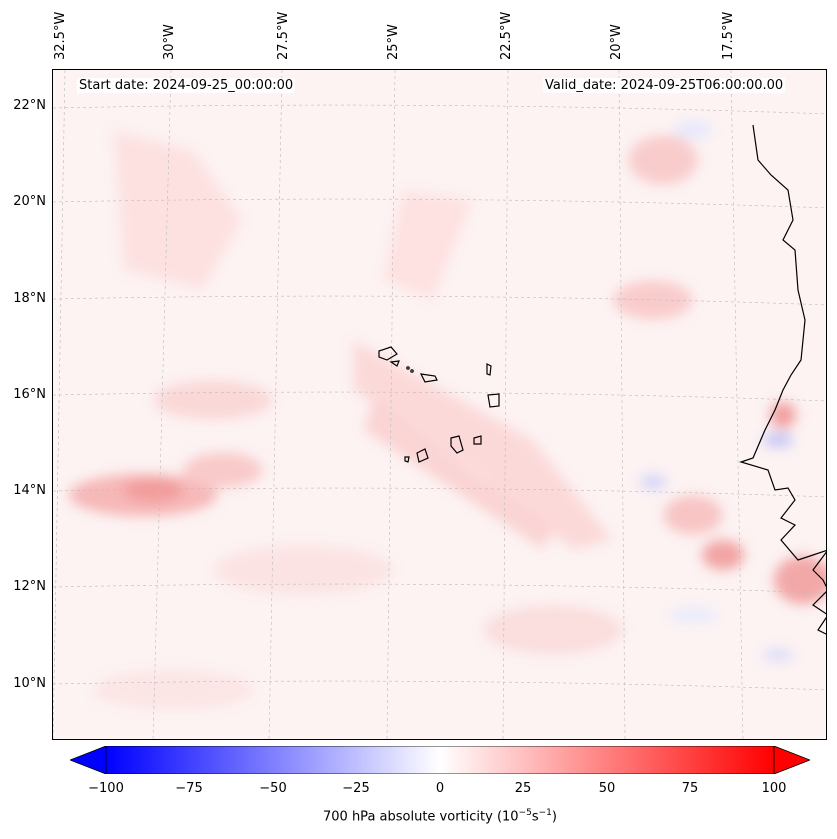 The image size is (837, 839). Describe the element at coordinates (506, 35) in the screenshot. I see `lon-label-22-5w: 22.5°W` at that location.